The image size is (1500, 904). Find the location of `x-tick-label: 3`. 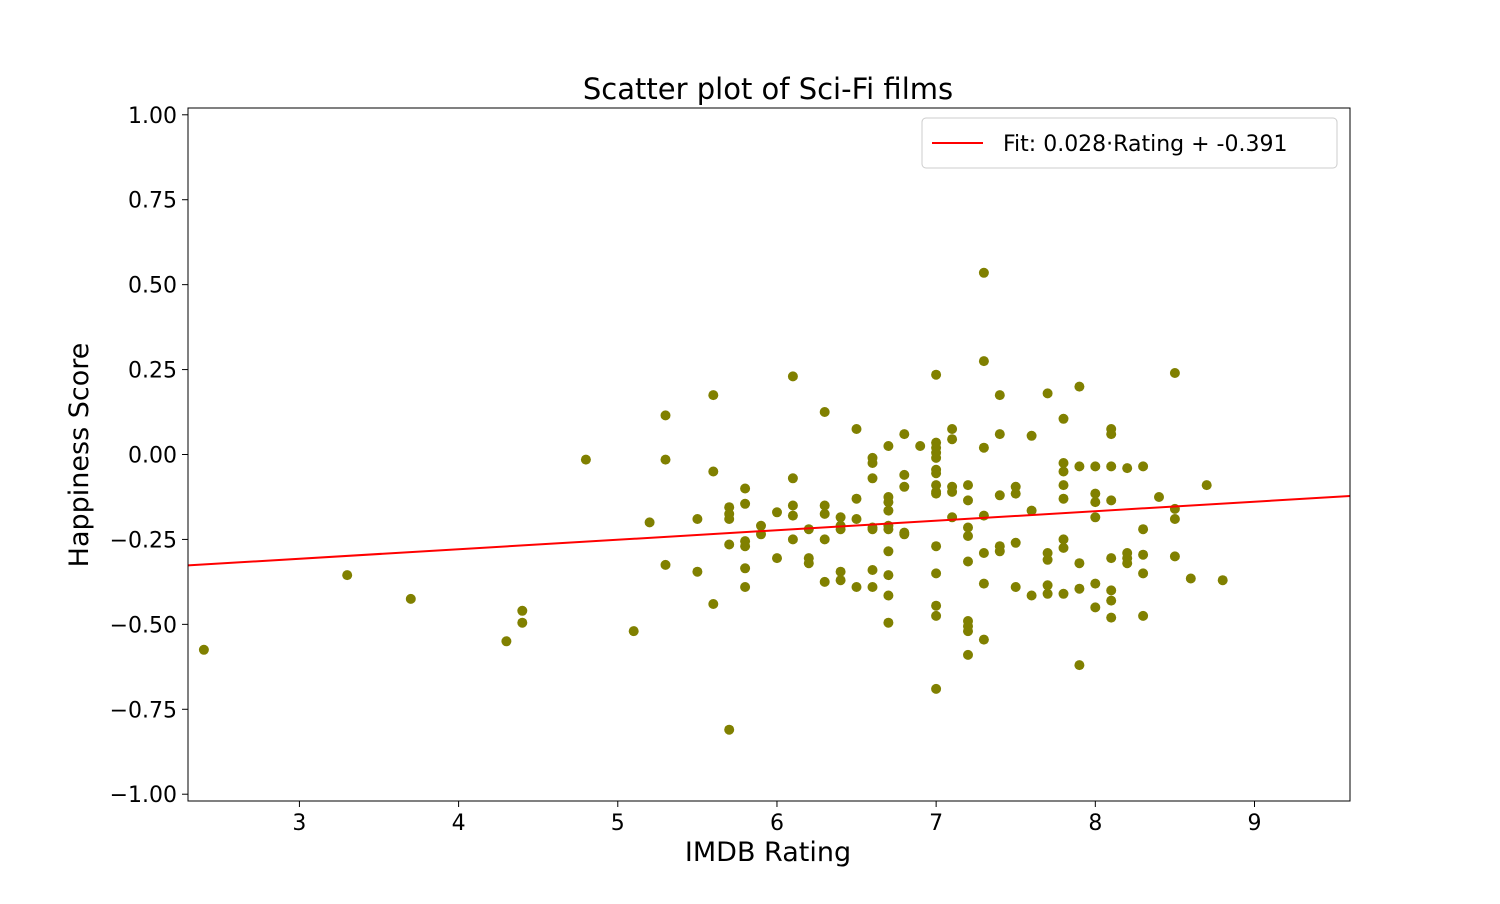

x-tick-label: 3 is located at coordinates (299, 823).